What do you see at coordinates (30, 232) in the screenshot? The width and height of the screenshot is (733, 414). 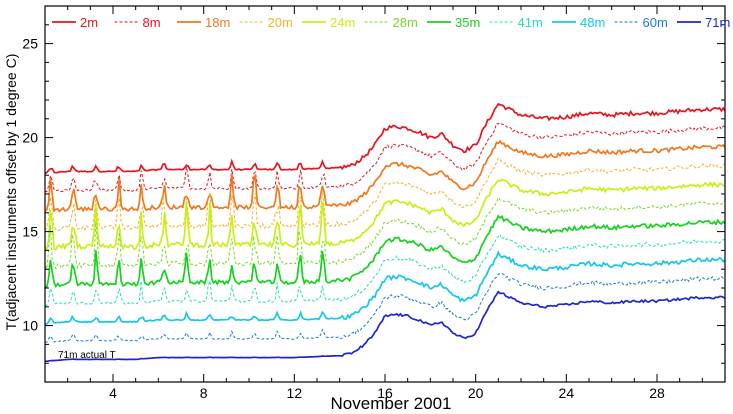 I see `y-tick-label: 15` at bounding box center [30, 232].